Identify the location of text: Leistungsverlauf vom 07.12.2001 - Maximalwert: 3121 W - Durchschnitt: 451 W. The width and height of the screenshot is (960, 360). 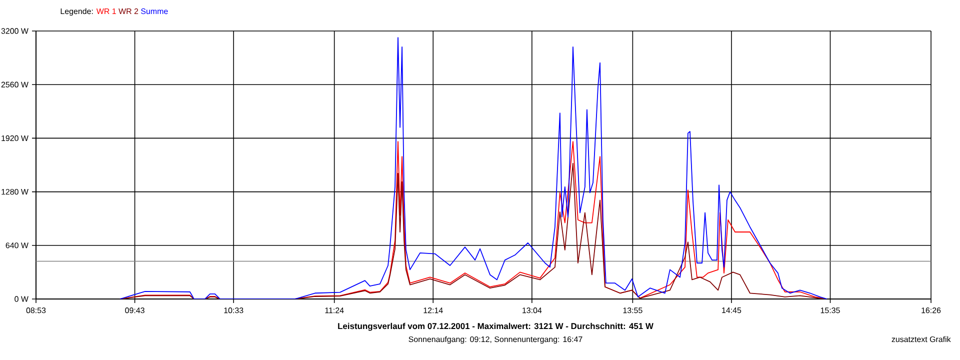
(496, 326).